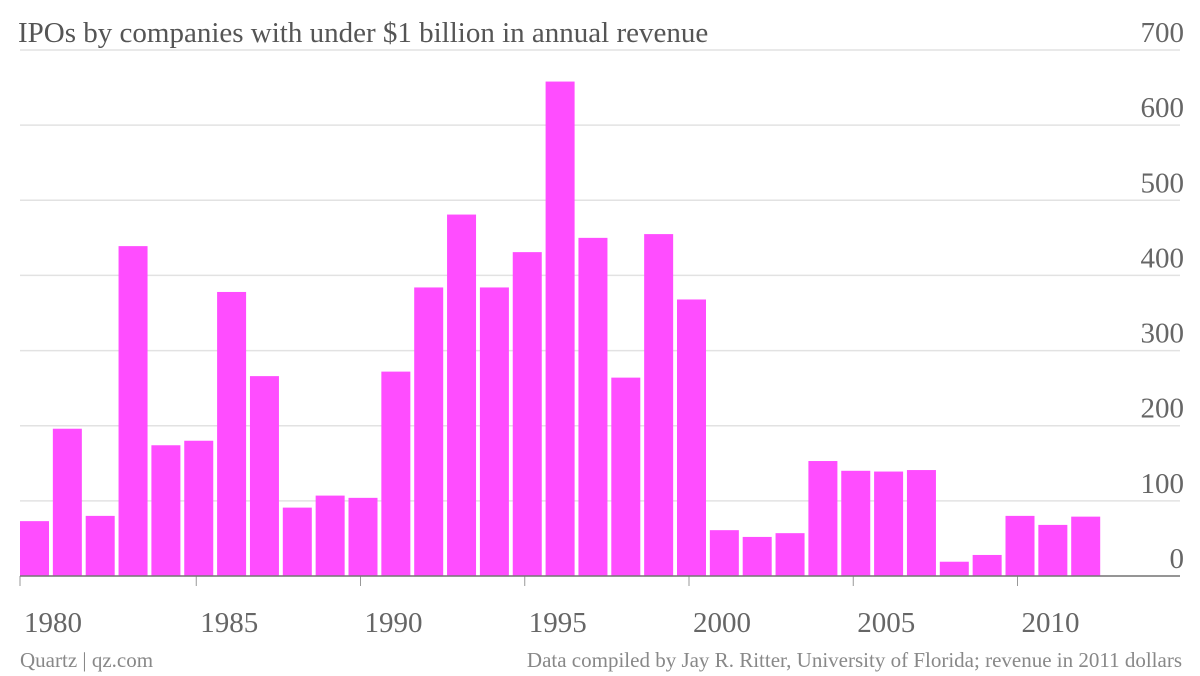 This screenshot has width=1200, height=676. I want to click on x-tick-label: 1980, so click(53, 623).